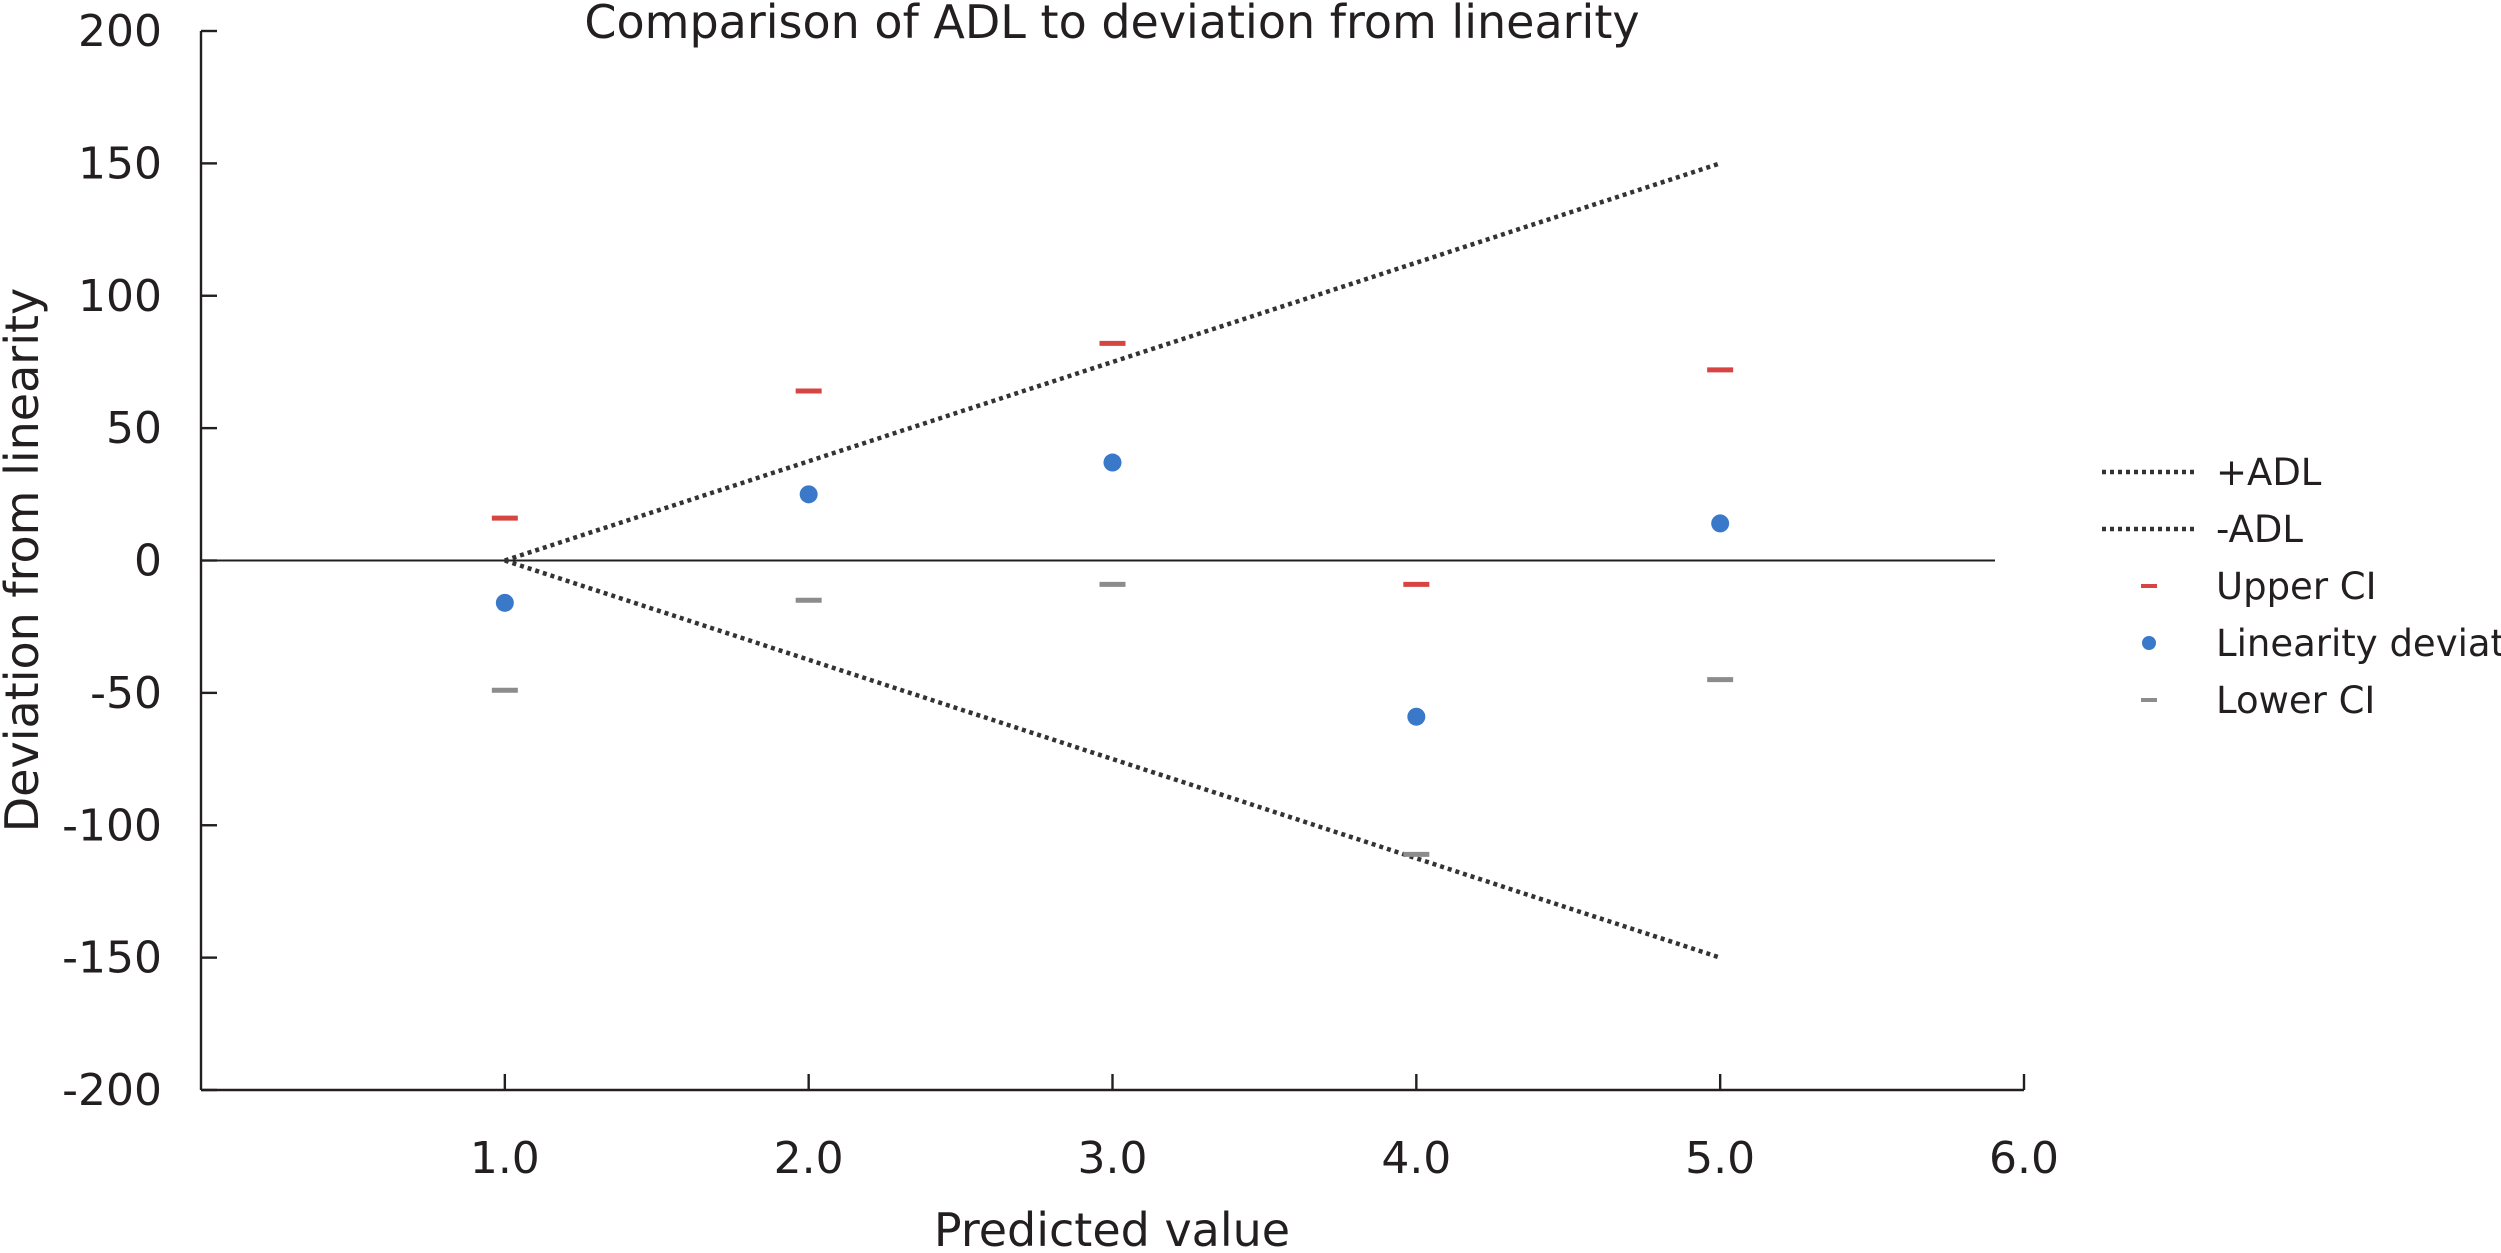 The image size is (2501, 1253). What do you see at coordinates (148, 561) in the screenshot?
I see `y-tick-label: 0` at bounding box center [148, 561].